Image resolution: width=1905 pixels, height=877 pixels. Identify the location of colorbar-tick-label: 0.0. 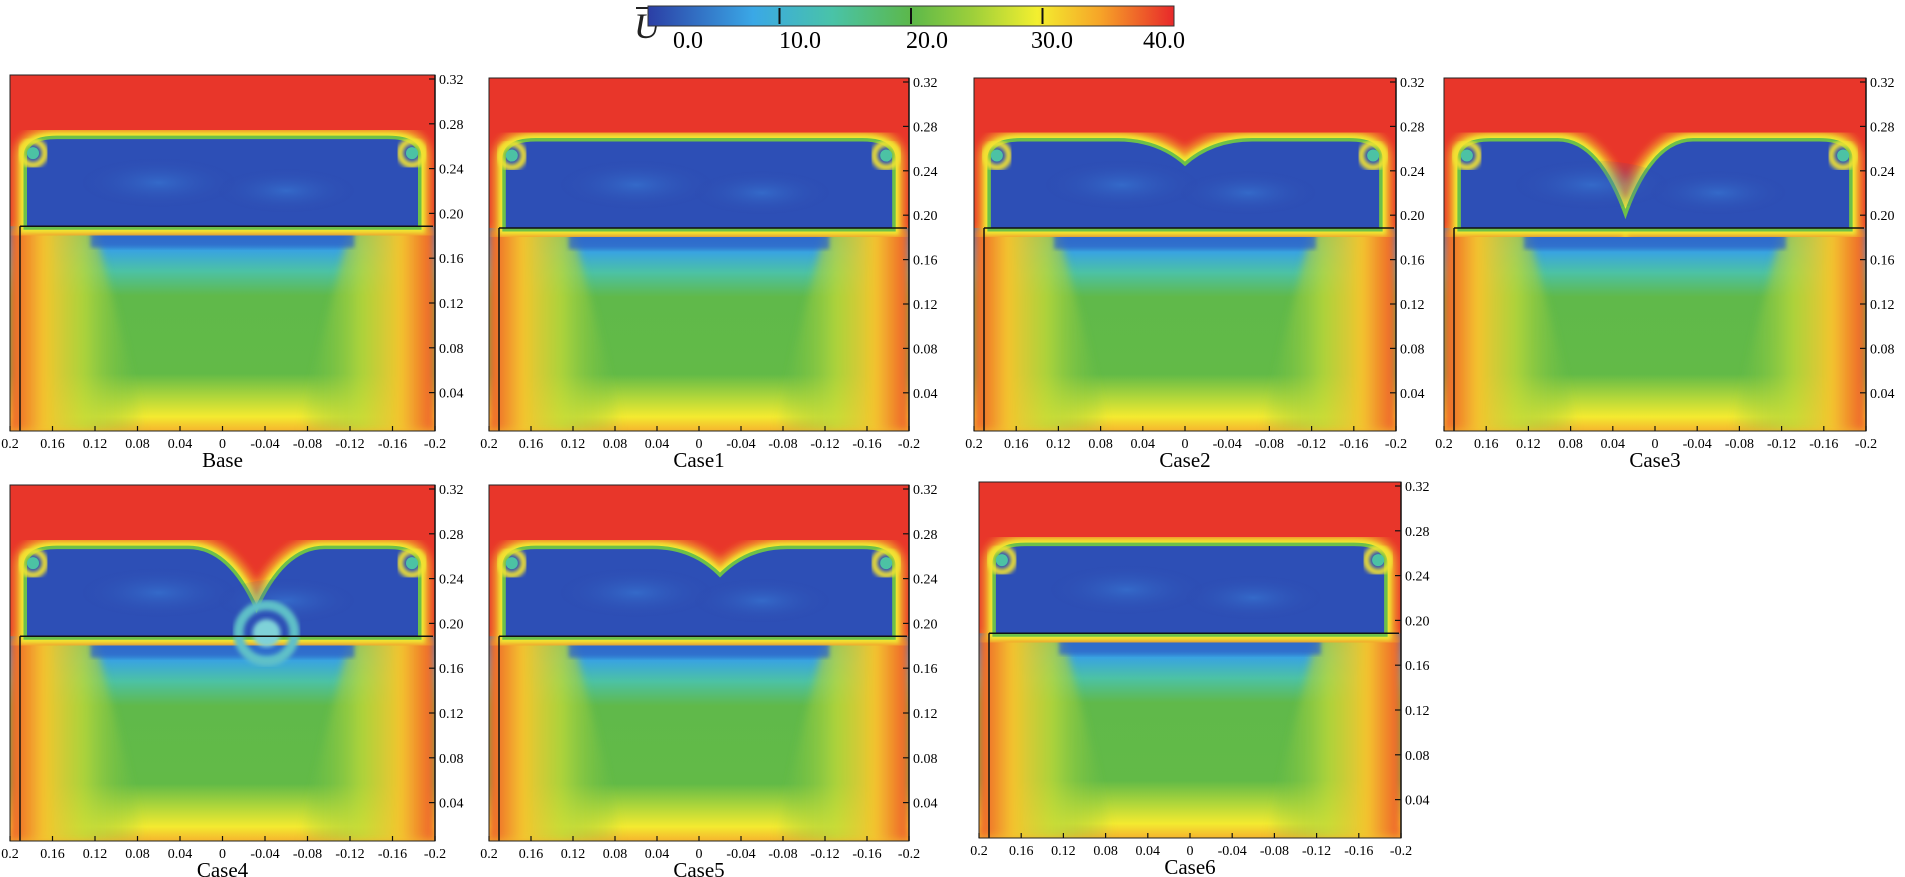
(688, 41).